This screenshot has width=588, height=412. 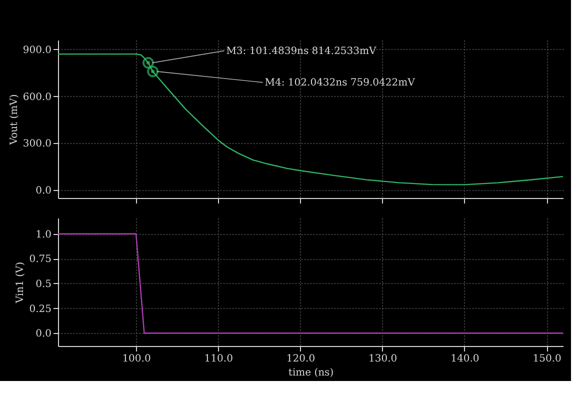 What do you see at coordinates (44, 234) in the screenshot?
I see `y-tick-label: 1.0` at bounding box center [44, 234].